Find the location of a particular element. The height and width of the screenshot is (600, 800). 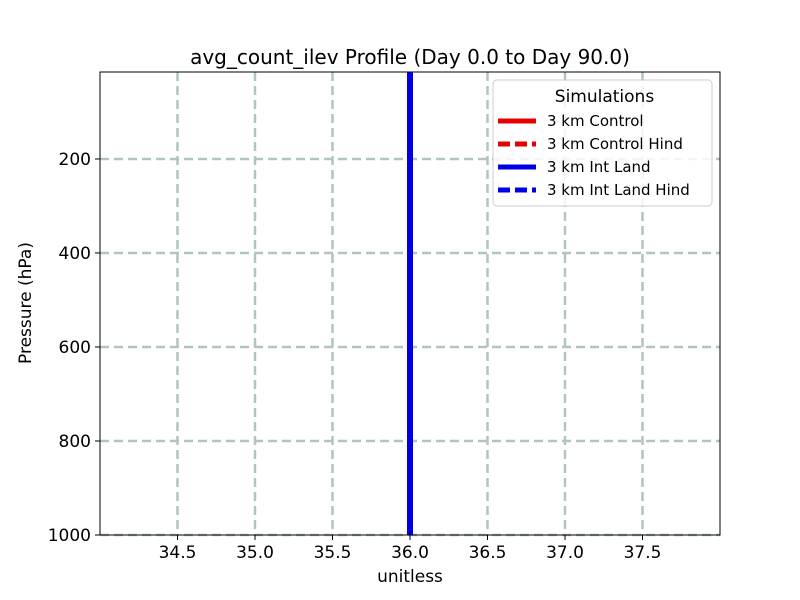

x-tick-label: 34.5 is located at coordinates (178, 553).